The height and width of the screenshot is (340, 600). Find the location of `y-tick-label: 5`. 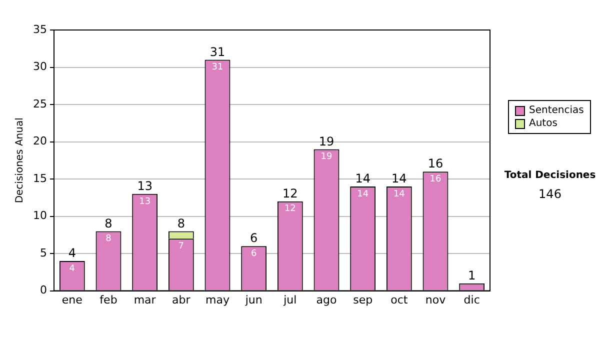

y-tick-label: 5 is located at coordinates (43, 253).